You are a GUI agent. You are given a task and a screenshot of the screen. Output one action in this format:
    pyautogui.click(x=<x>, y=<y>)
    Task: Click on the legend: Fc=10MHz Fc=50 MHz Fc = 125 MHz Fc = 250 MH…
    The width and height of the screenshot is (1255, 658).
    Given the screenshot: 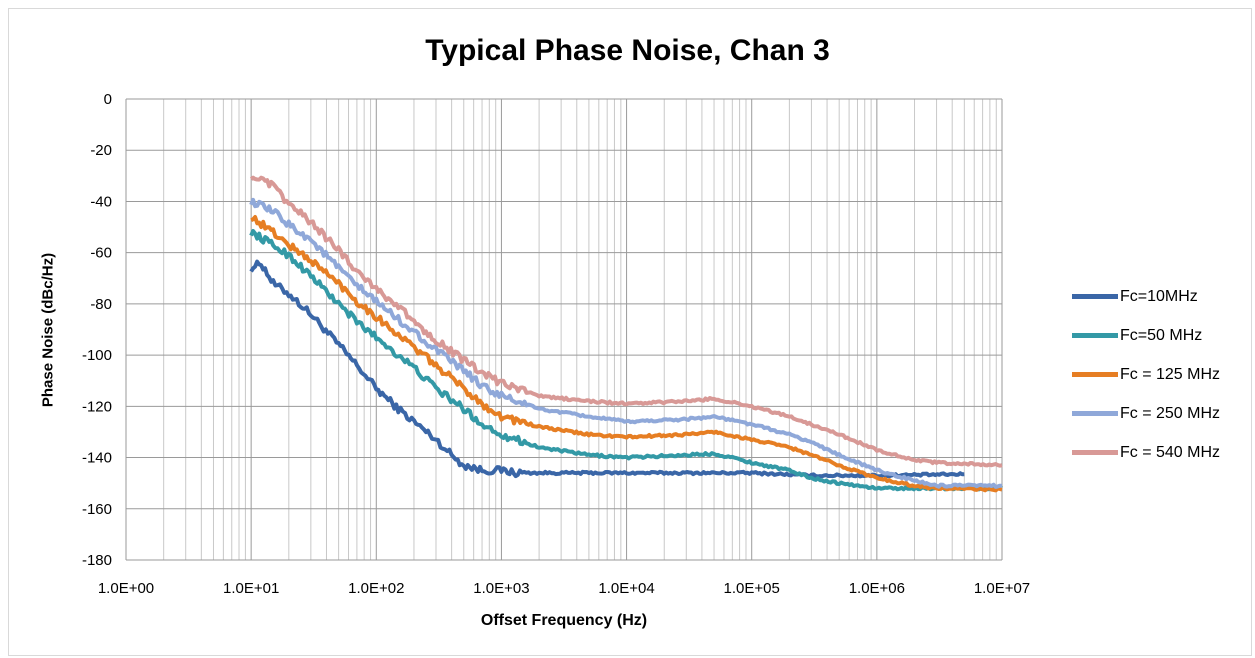 What is the action you would take?
    pyautogui.click(x=1146, y=374)
    